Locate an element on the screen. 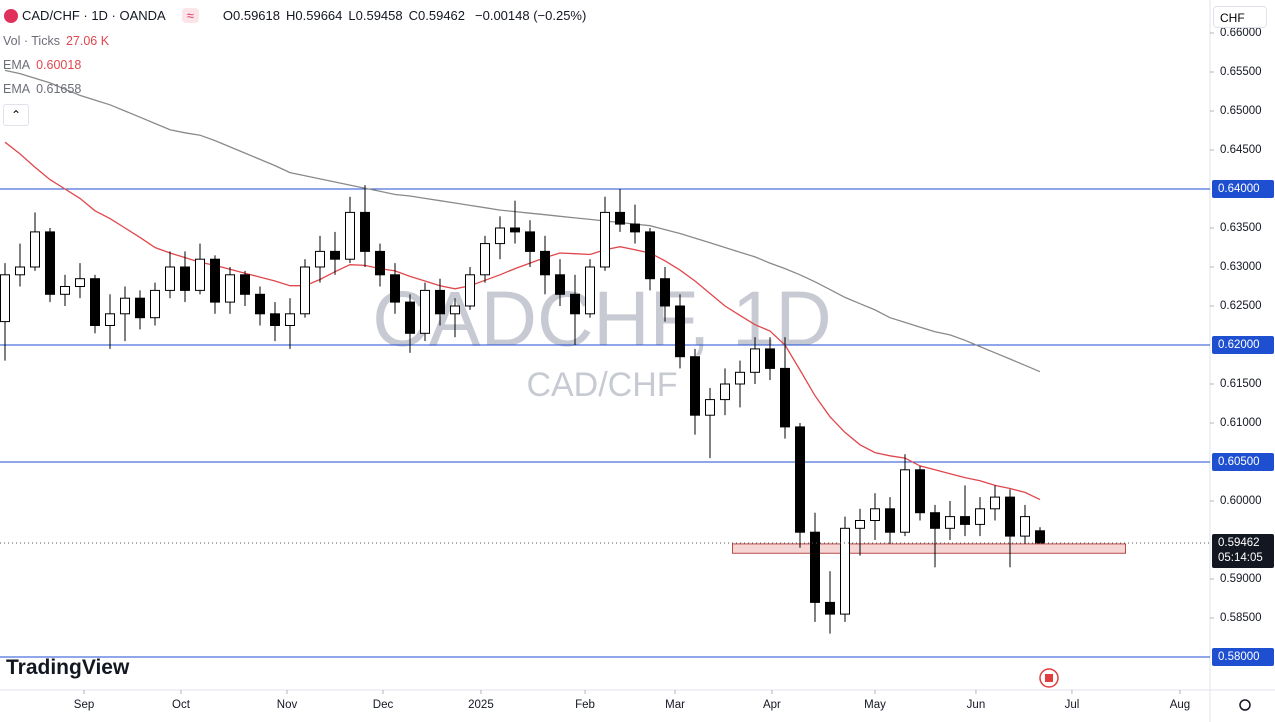 The image size is (1275, 722). y-tick-label: 0.64500 is located at coordinates (1241, 150).